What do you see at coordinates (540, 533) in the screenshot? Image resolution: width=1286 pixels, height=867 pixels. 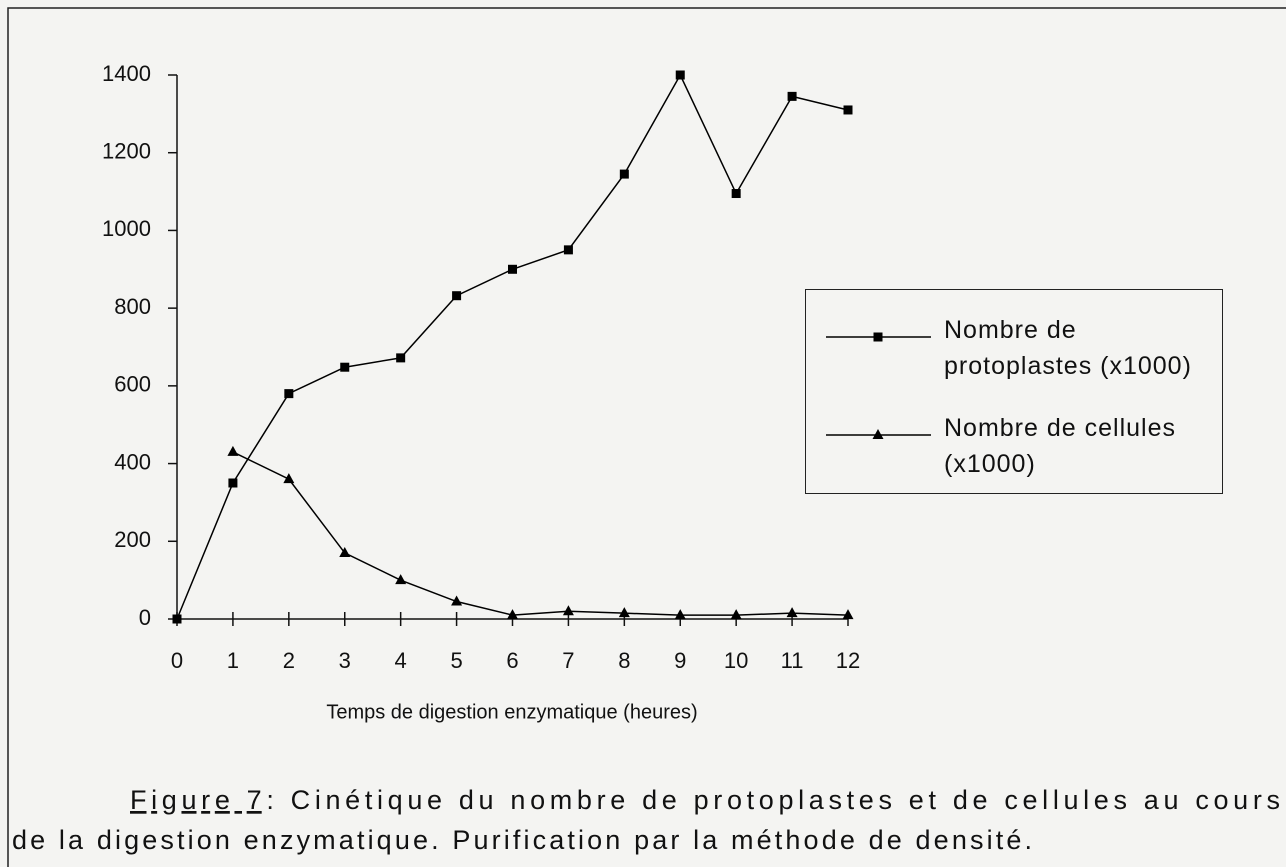 I see `series-line` at bounding box center [540, 533].